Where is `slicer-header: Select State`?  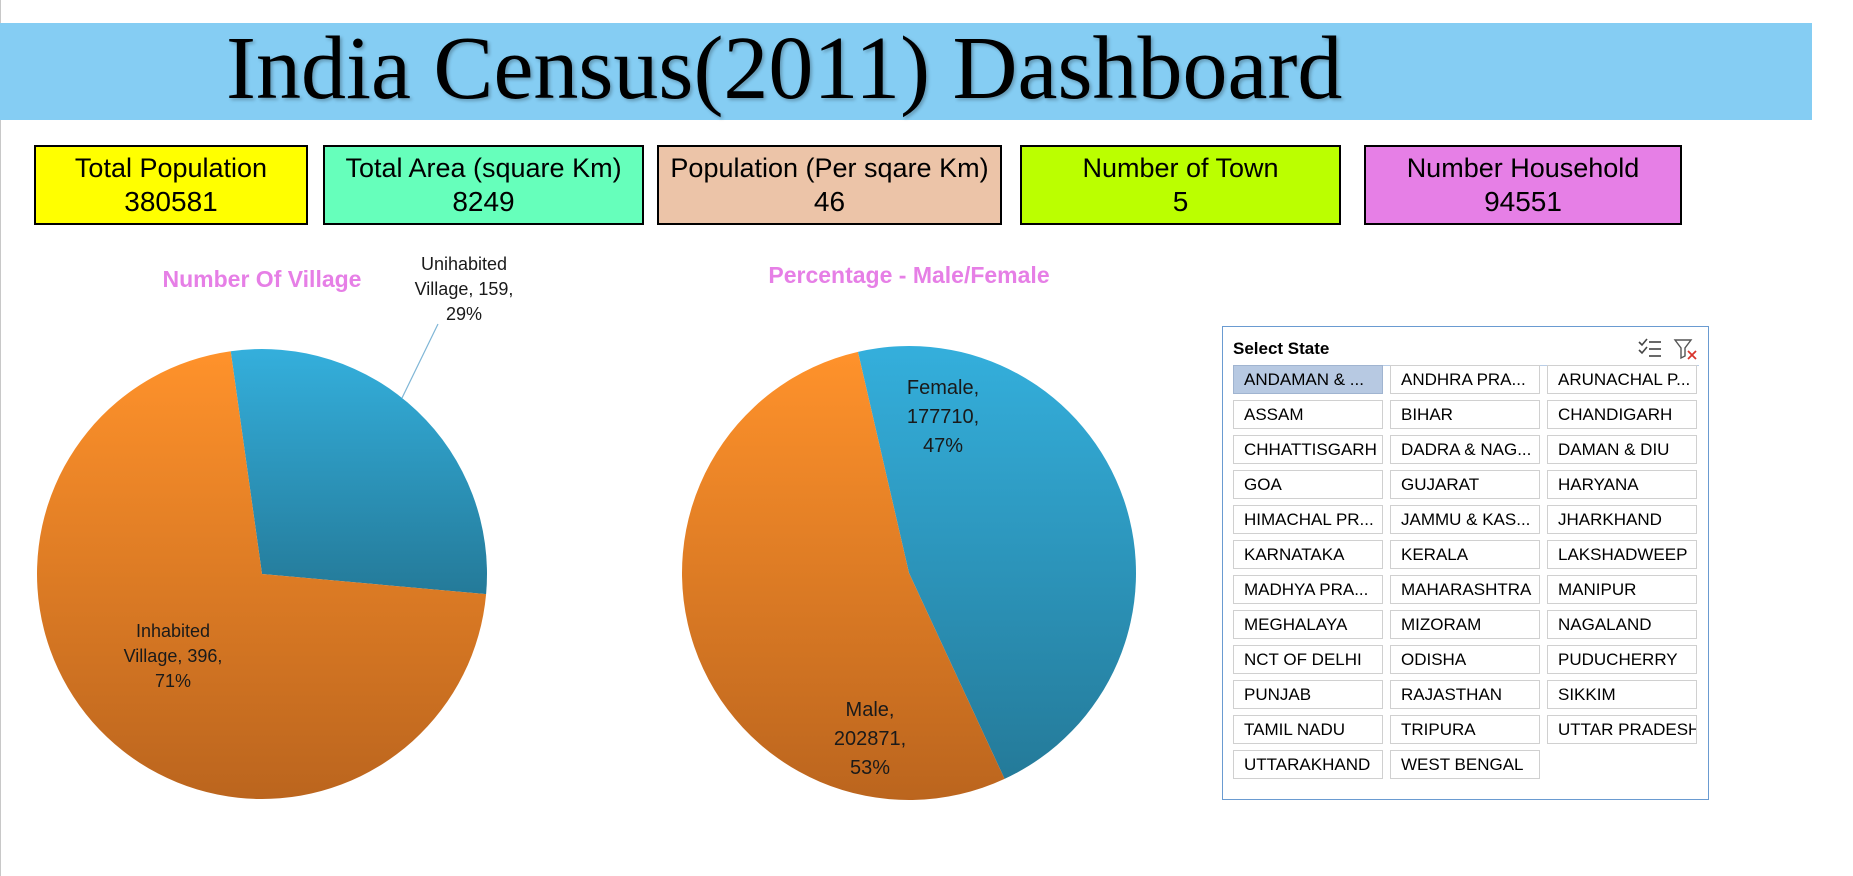
slicer-header: Select State is located at coordinates (1466, 350).